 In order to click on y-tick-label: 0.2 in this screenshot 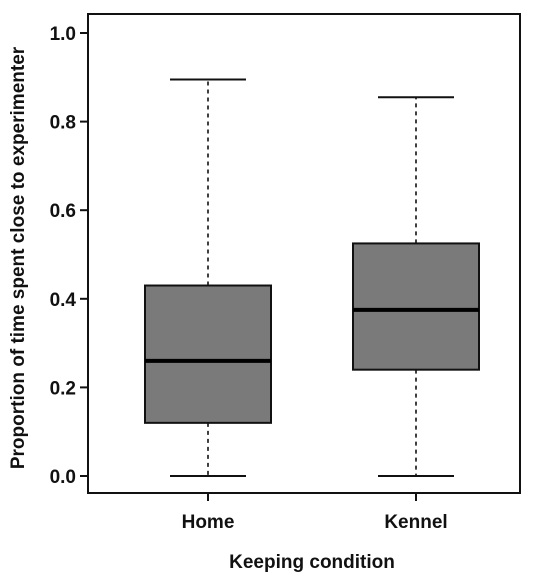, I will do `click(63, 388)`.